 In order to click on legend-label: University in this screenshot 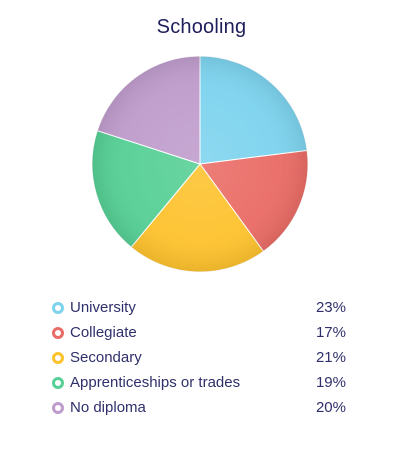, I will do `click(103, 307)`.